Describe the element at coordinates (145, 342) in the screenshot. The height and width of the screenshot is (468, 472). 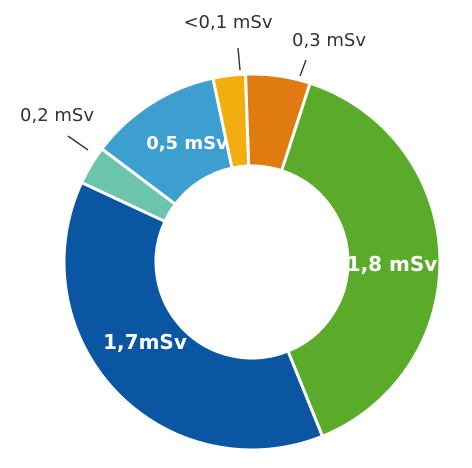
I see `slice-label-2: 1,7mSv` at that location.